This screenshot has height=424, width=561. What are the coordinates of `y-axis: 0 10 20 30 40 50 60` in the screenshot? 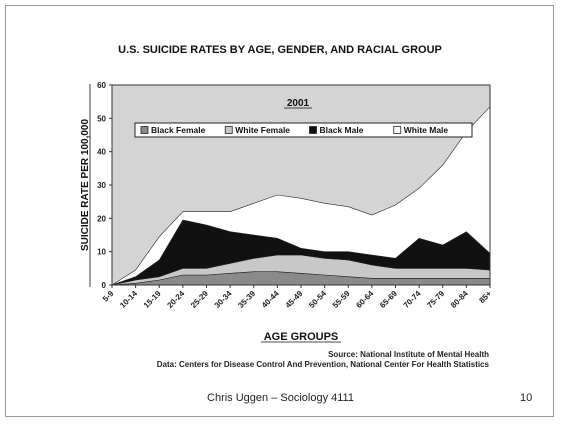 It's located at (104, 185).